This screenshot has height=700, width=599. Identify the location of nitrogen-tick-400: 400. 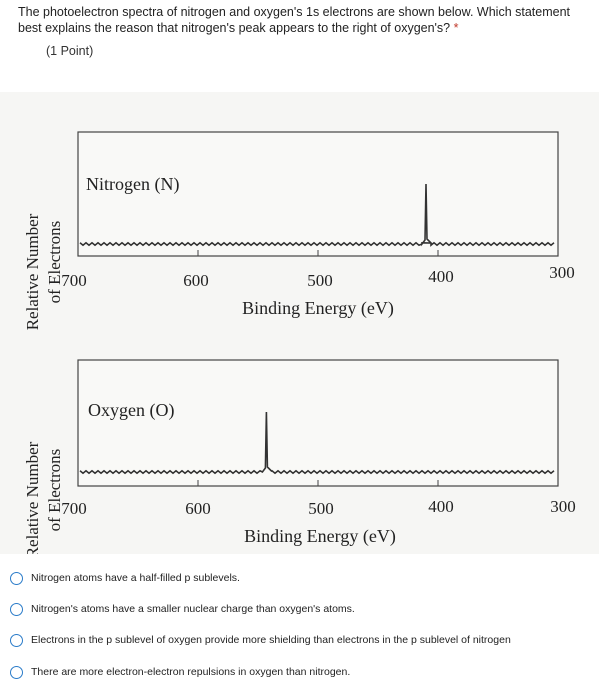
(441, 276).